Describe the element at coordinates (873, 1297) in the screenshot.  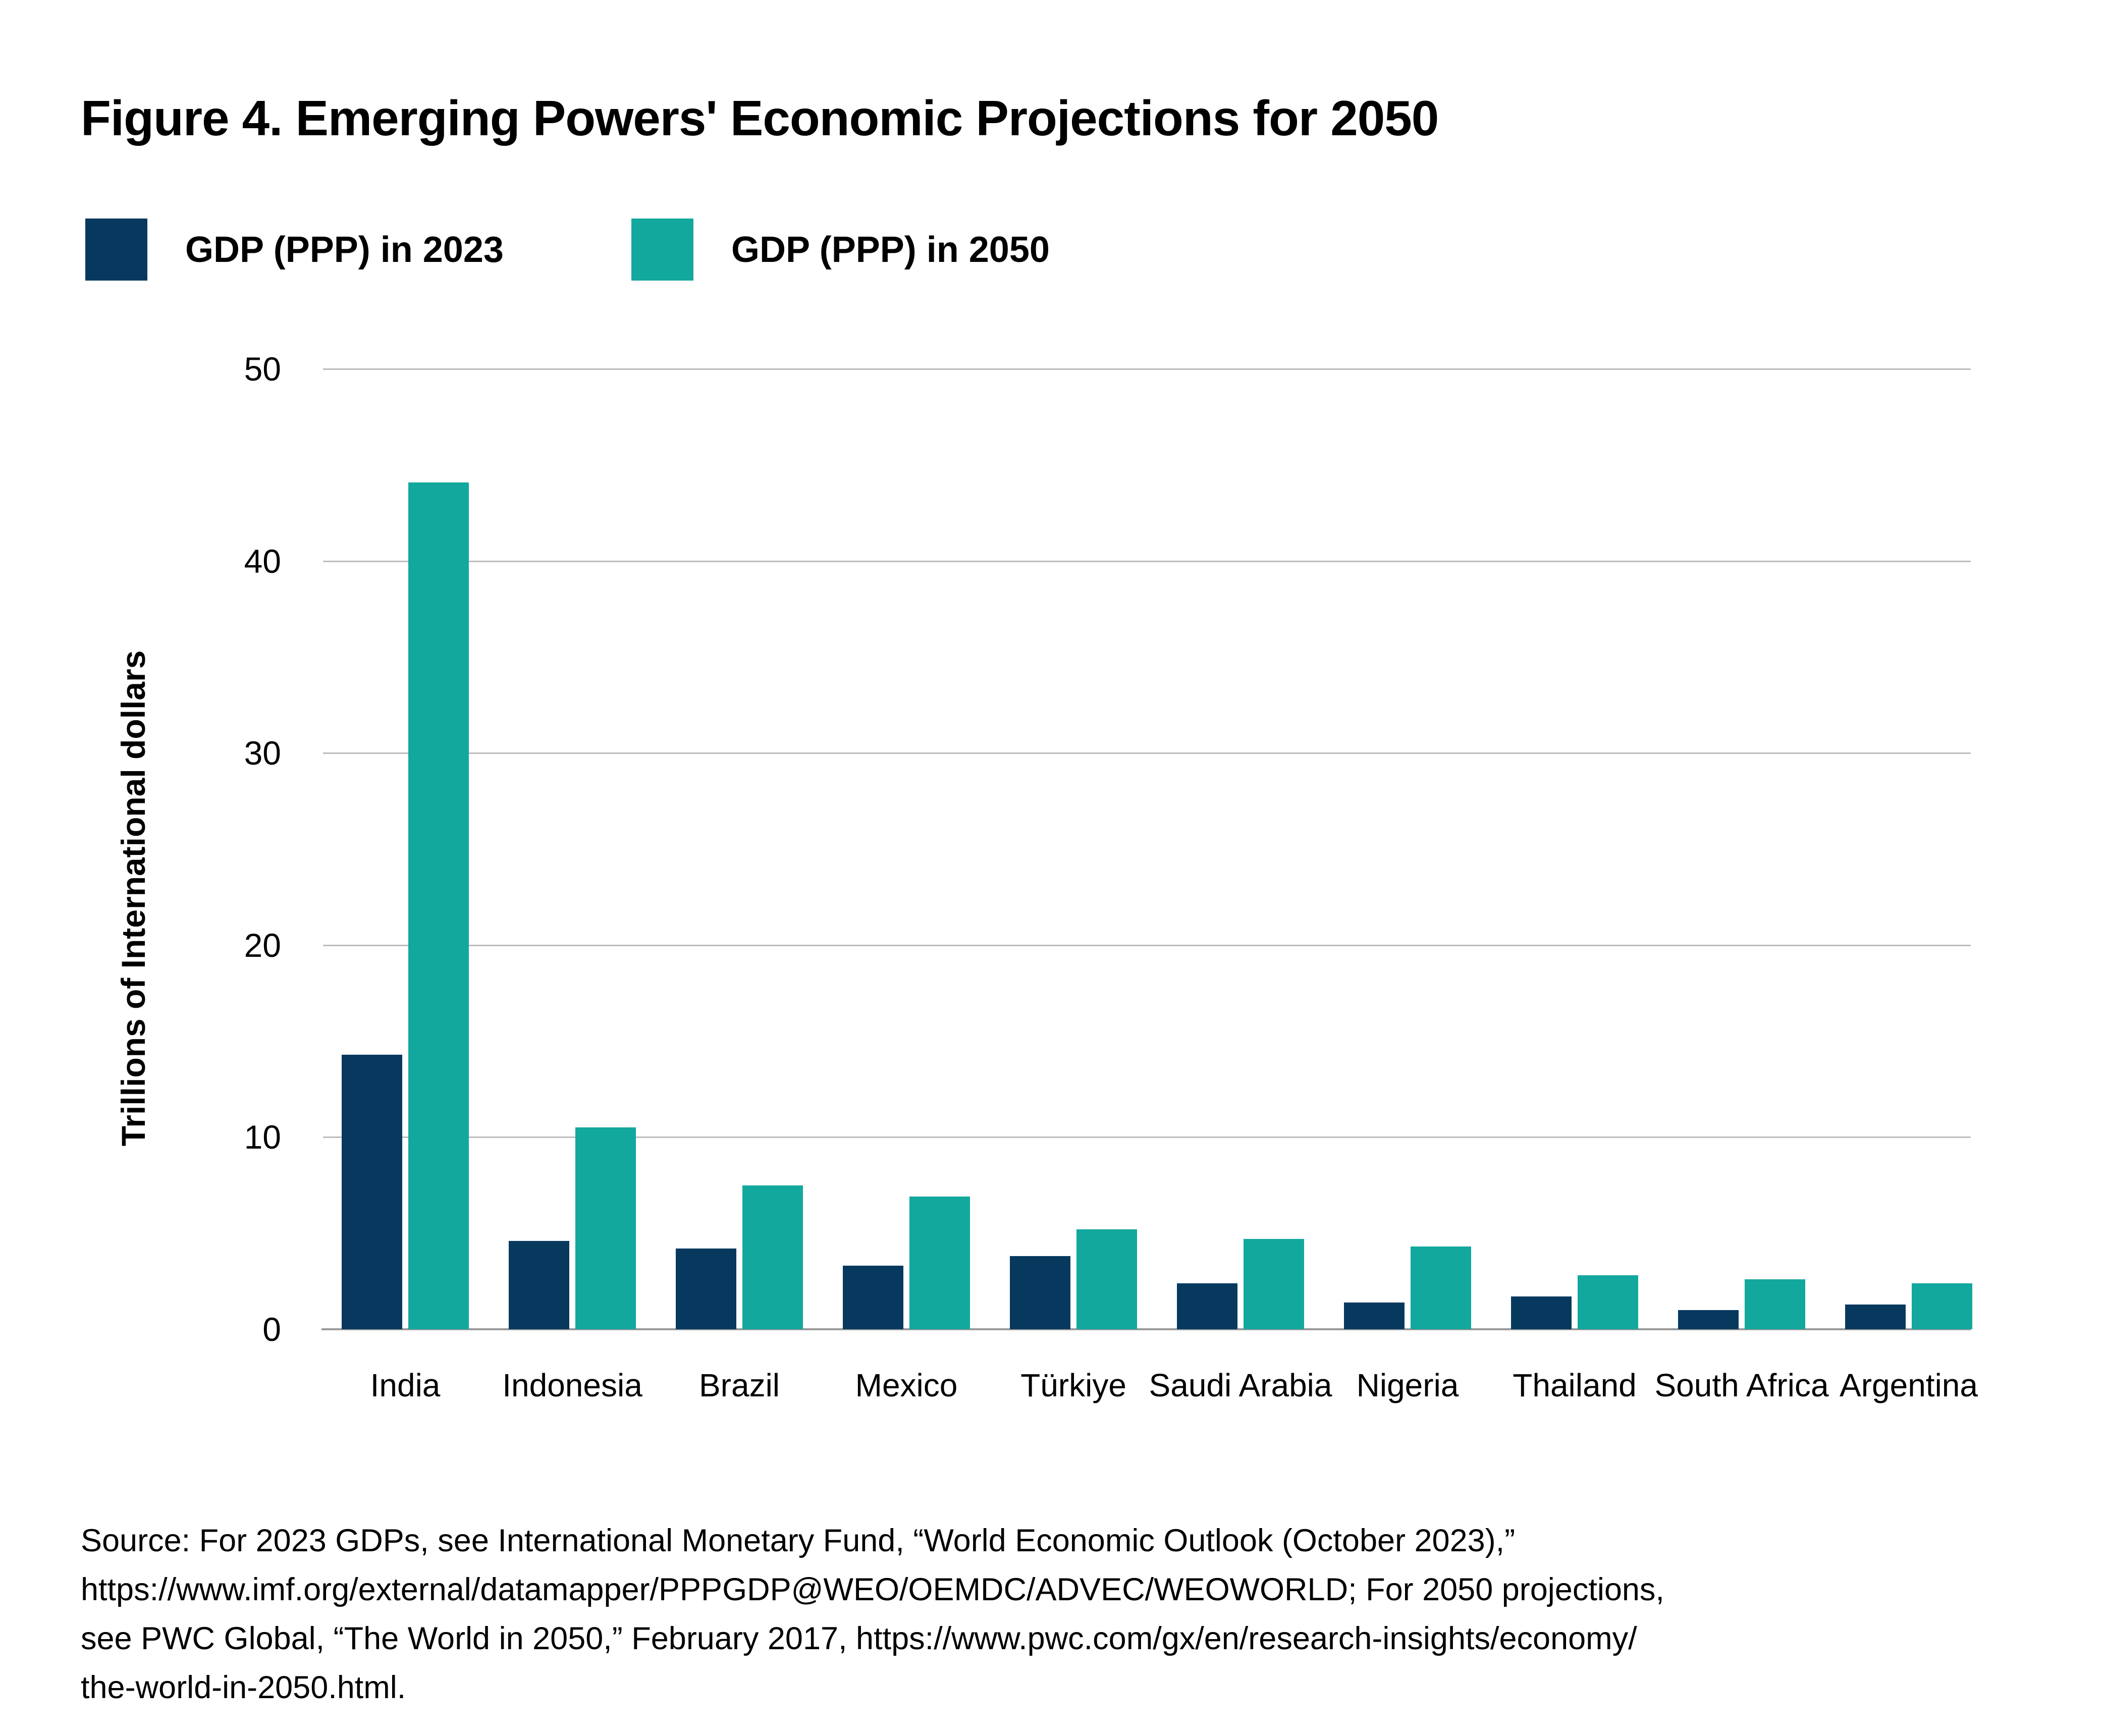
I see `bar-mexico-2023` at that location.